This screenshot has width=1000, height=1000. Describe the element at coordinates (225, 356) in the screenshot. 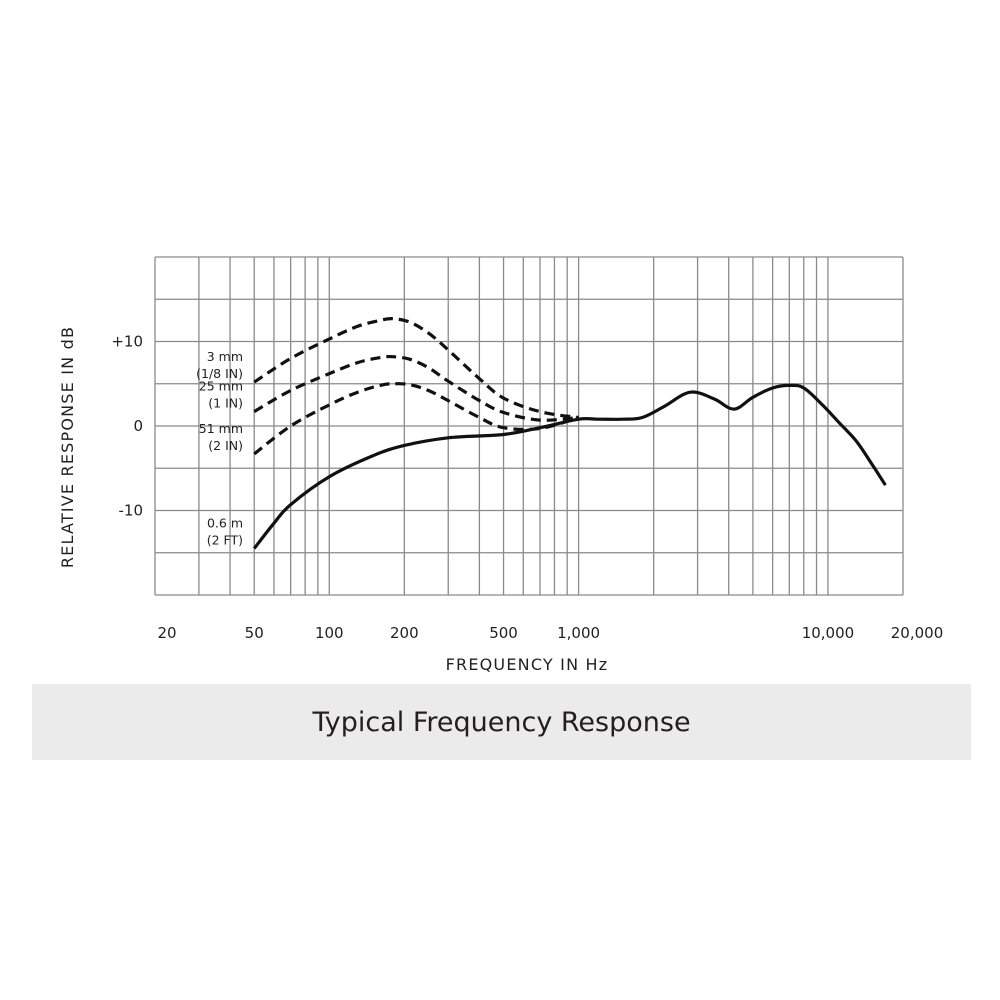

I see `series-label-line: 3 mm` at that location.